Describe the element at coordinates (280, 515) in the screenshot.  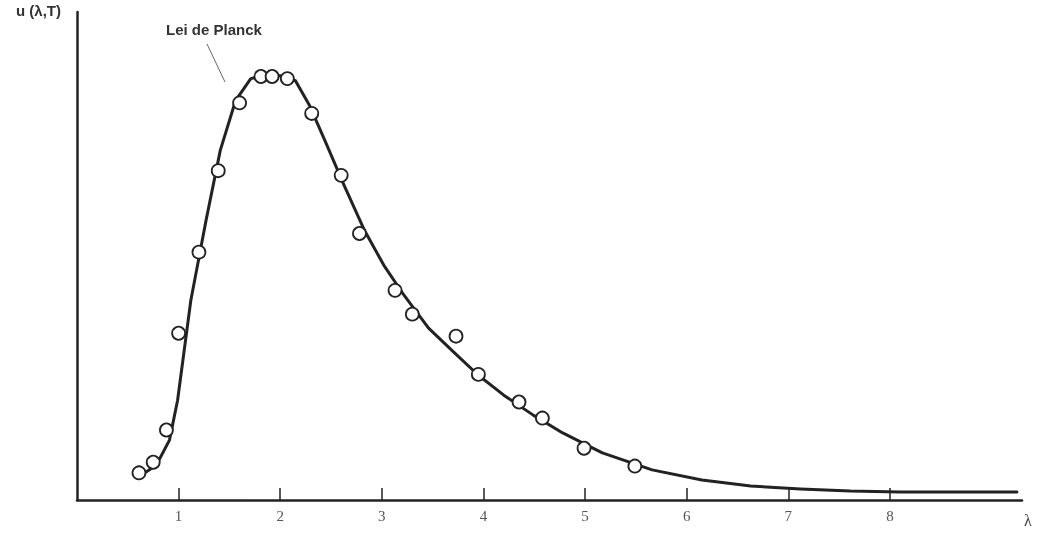
I see `x-tick-label: 2` at that location.